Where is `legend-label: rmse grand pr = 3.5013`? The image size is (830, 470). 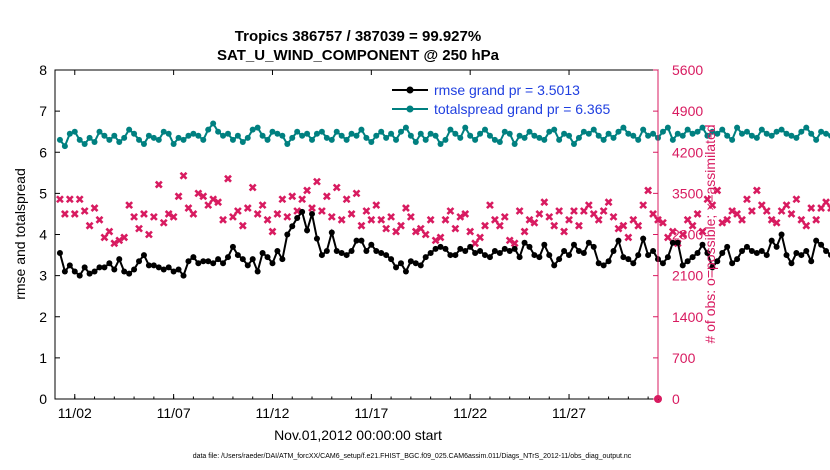
legend-label: rmse grand pr = 3.5013 is located at coordinates (507, 90).